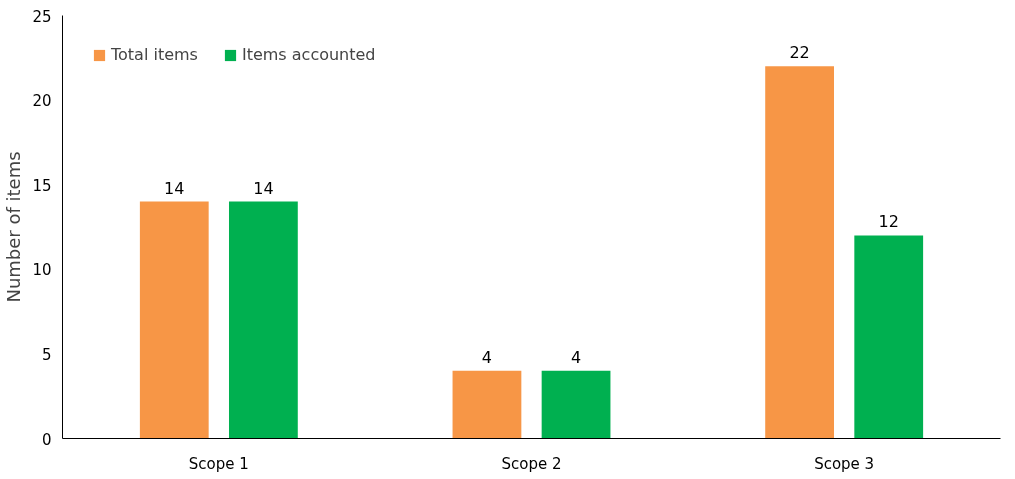 The image size is (1015, 479). I want to click on legend-label: Total items, so click(154, 54).